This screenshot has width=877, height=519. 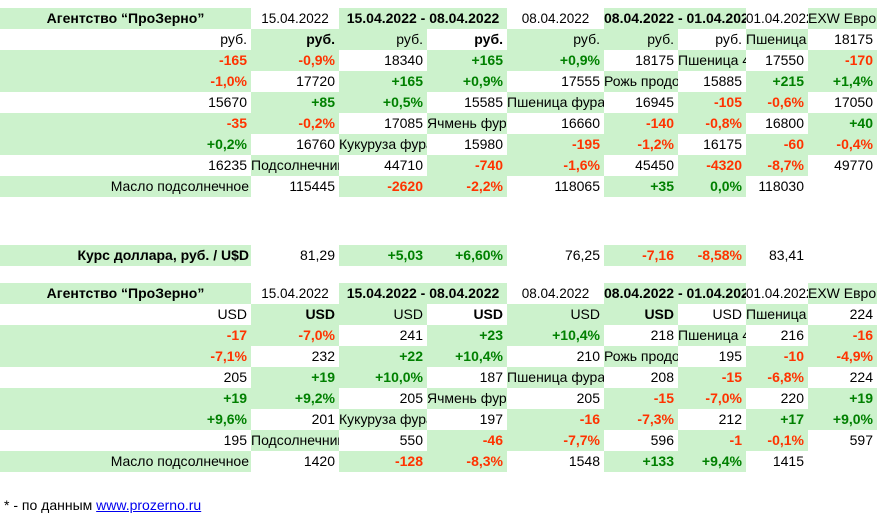 I want to click on price-prev: 15670, so click(x=125, y=102).